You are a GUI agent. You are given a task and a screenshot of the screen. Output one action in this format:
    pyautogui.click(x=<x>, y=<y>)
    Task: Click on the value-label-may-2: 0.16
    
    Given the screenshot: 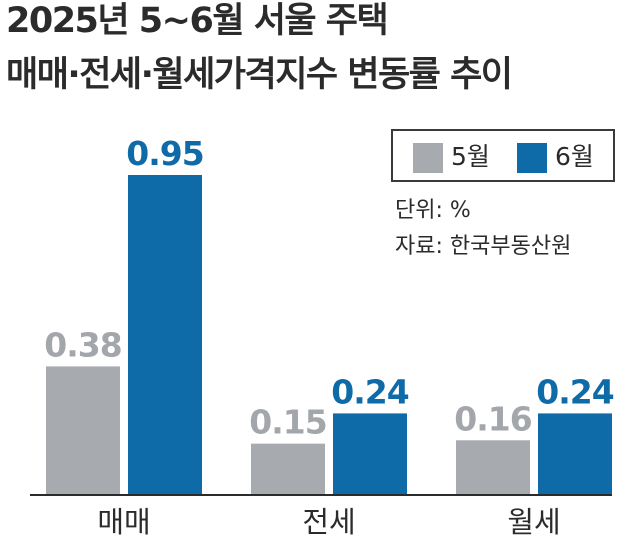 What is the action you would take?
    pyautogui.click(x=492, y=418)
    